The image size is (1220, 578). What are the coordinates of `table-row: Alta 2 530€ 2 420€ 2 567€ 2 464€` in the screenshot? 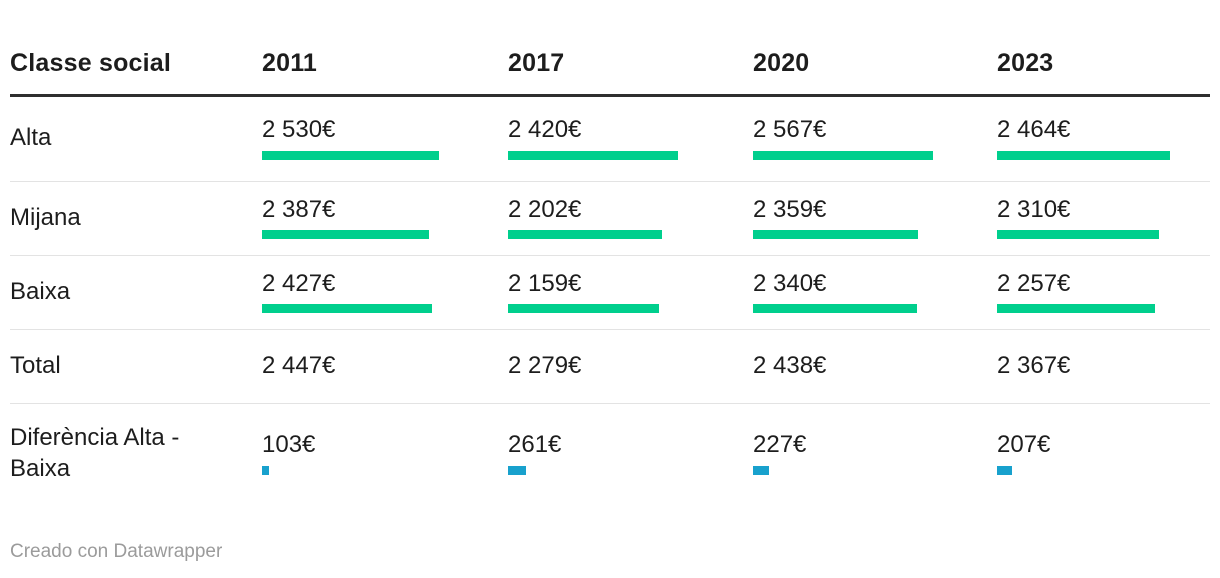 It's located at (610, 139).